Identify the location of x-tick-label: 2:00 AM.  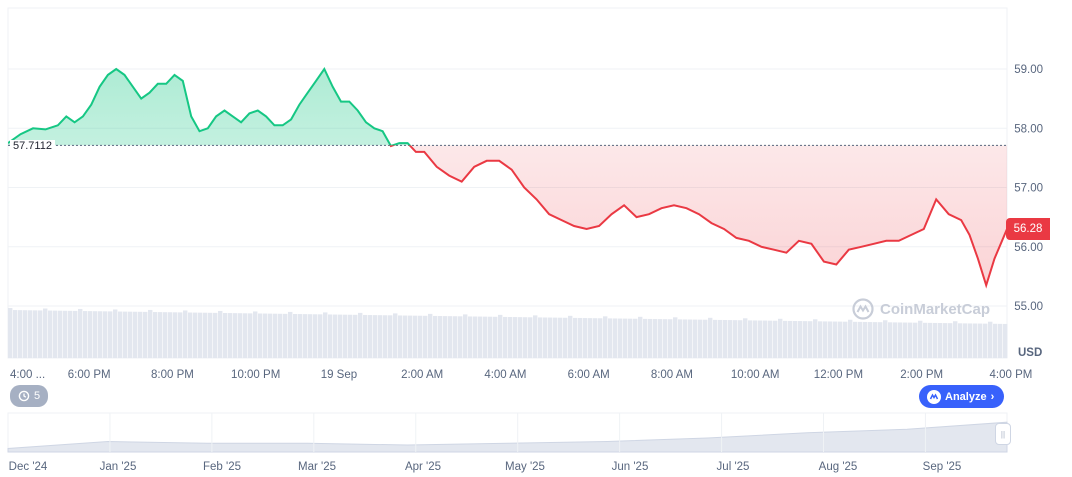
(422, 375).